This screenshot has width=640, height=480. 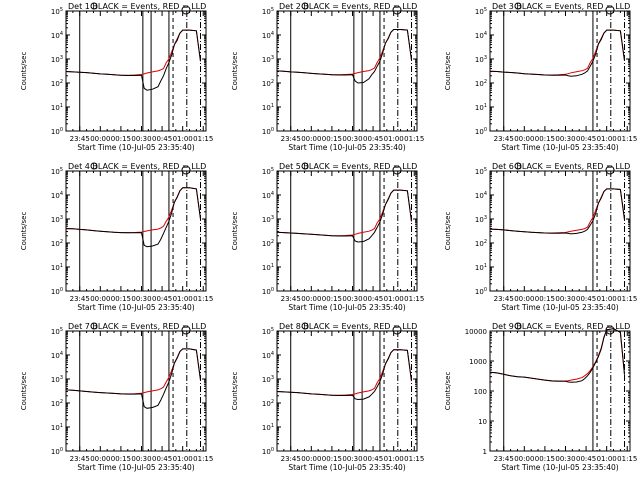 I want to click on panel-title: Det 3 BLACK = Events, RED = LLD, so click(x=561, y=6).